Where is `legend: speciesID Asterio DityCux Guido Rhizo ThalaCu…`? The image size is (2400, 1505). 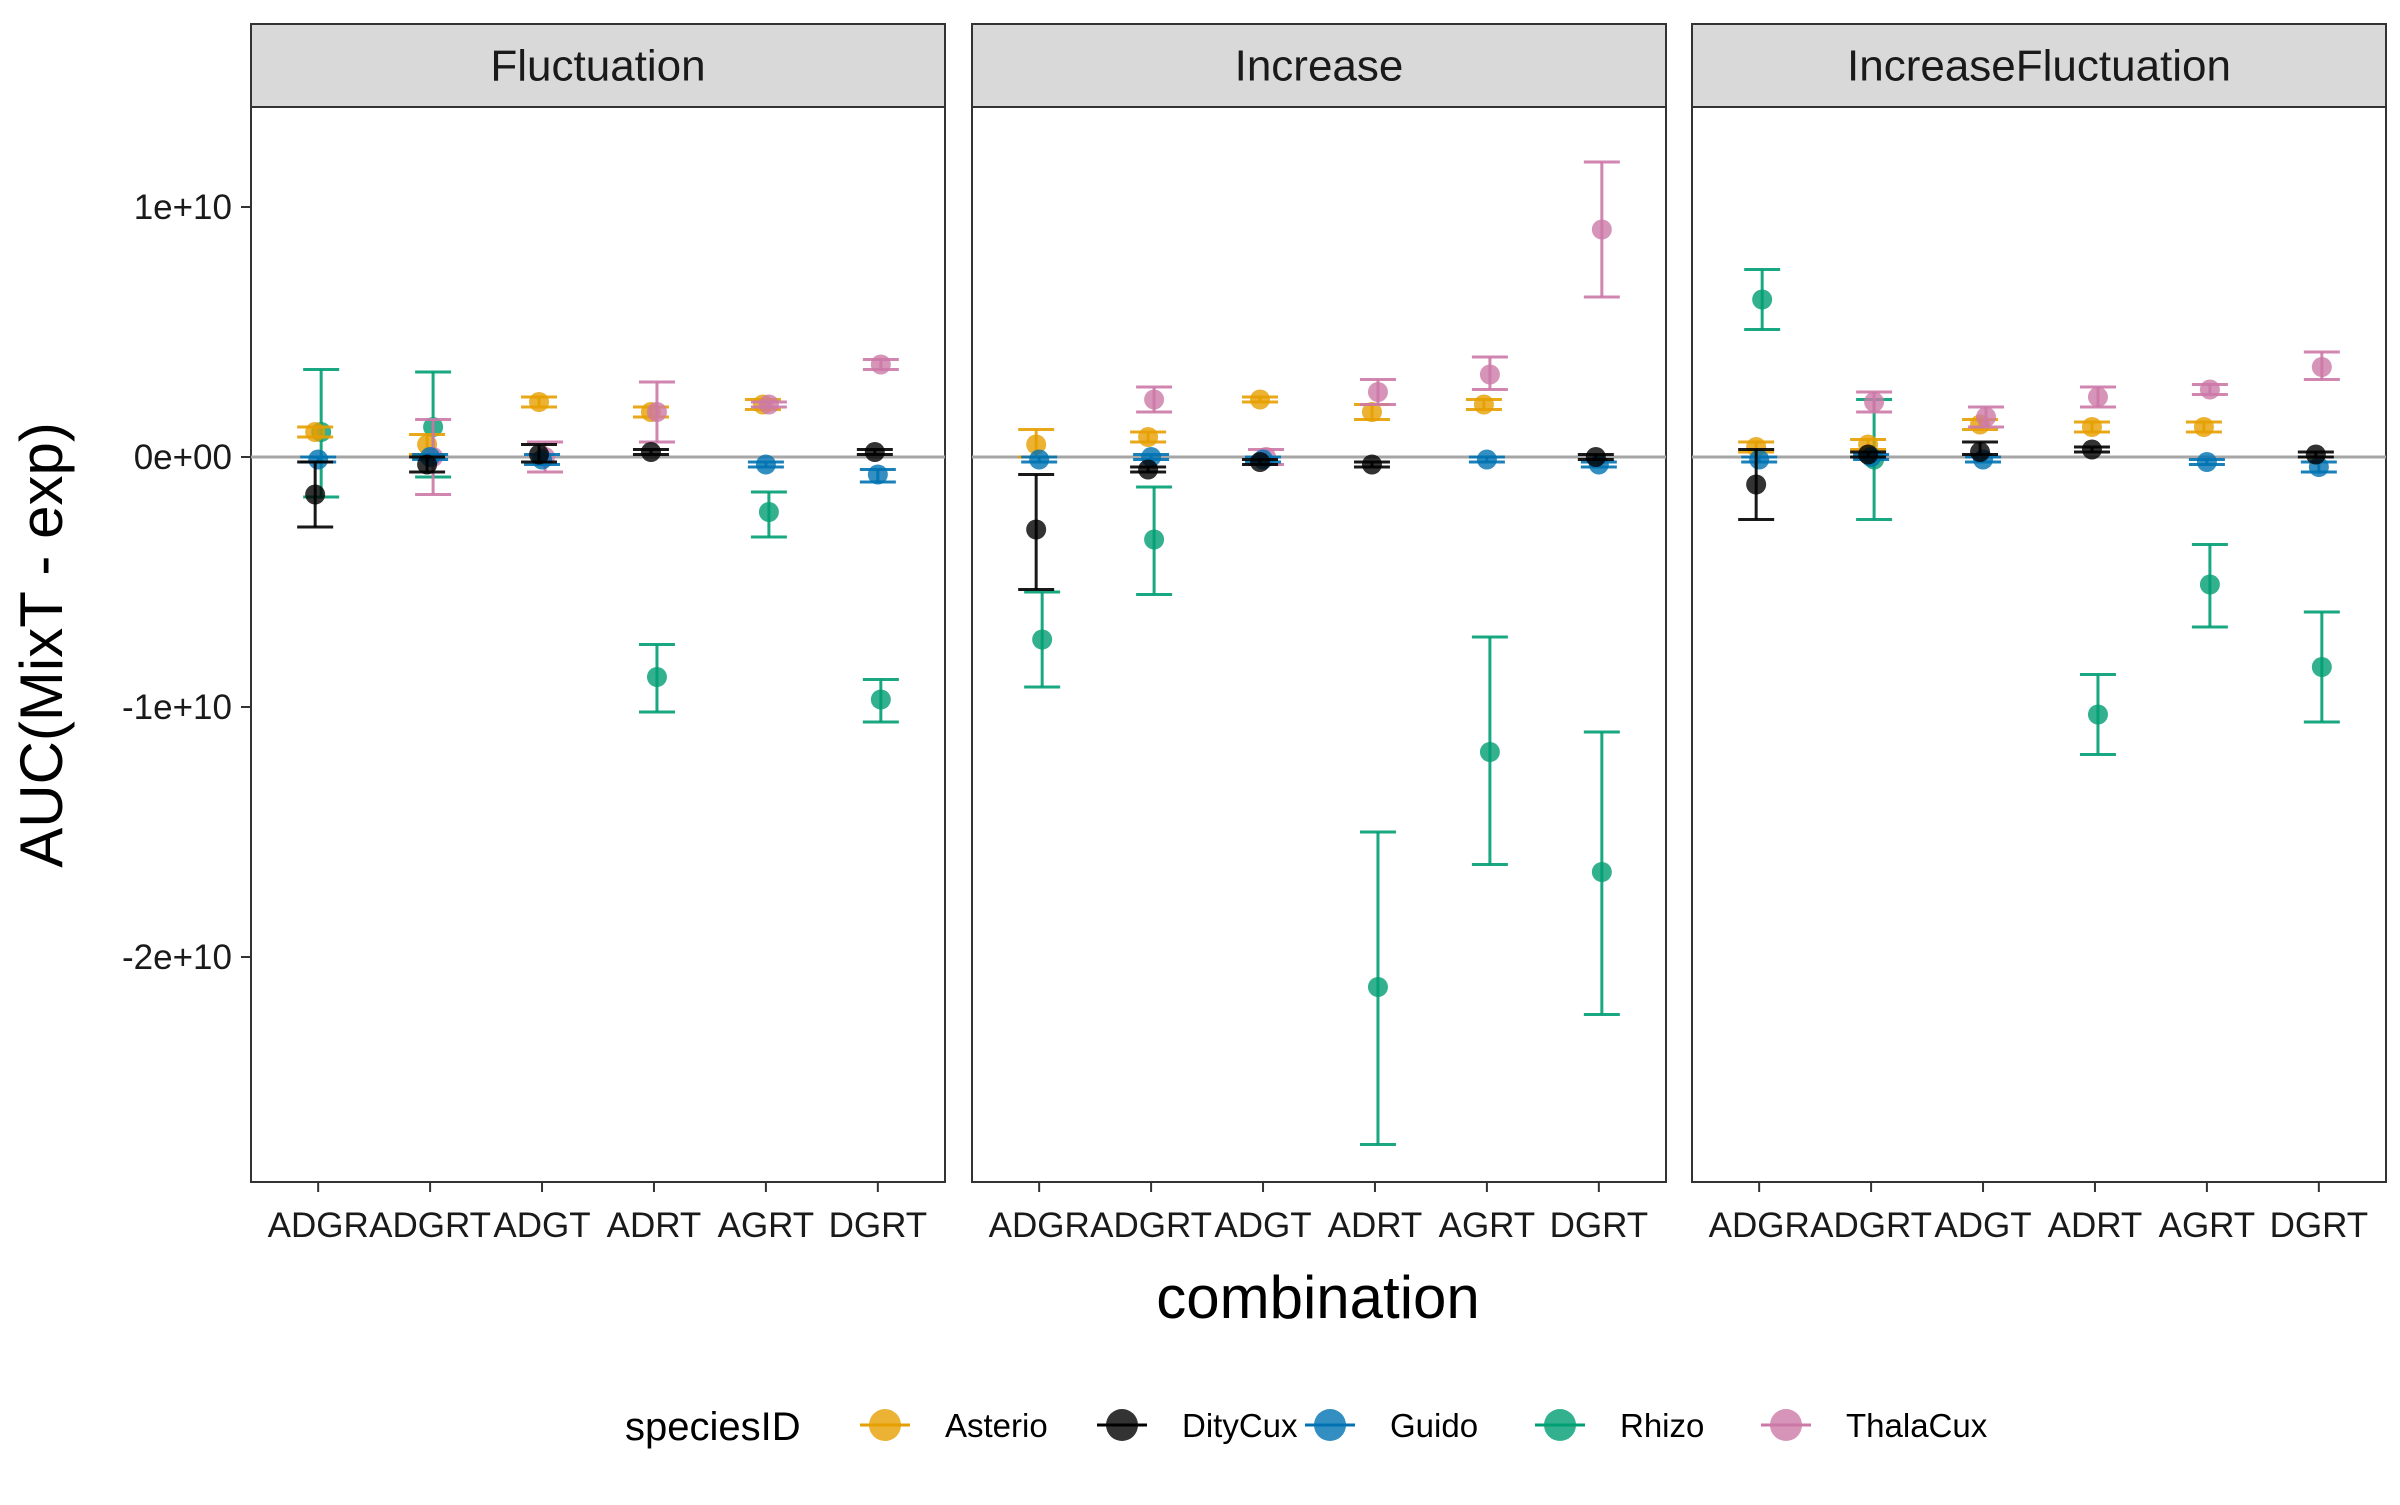 legend: speciesID Asterio DityCux Guido Rhizo ThalaCu… is located at coordinates (1306, 1427).